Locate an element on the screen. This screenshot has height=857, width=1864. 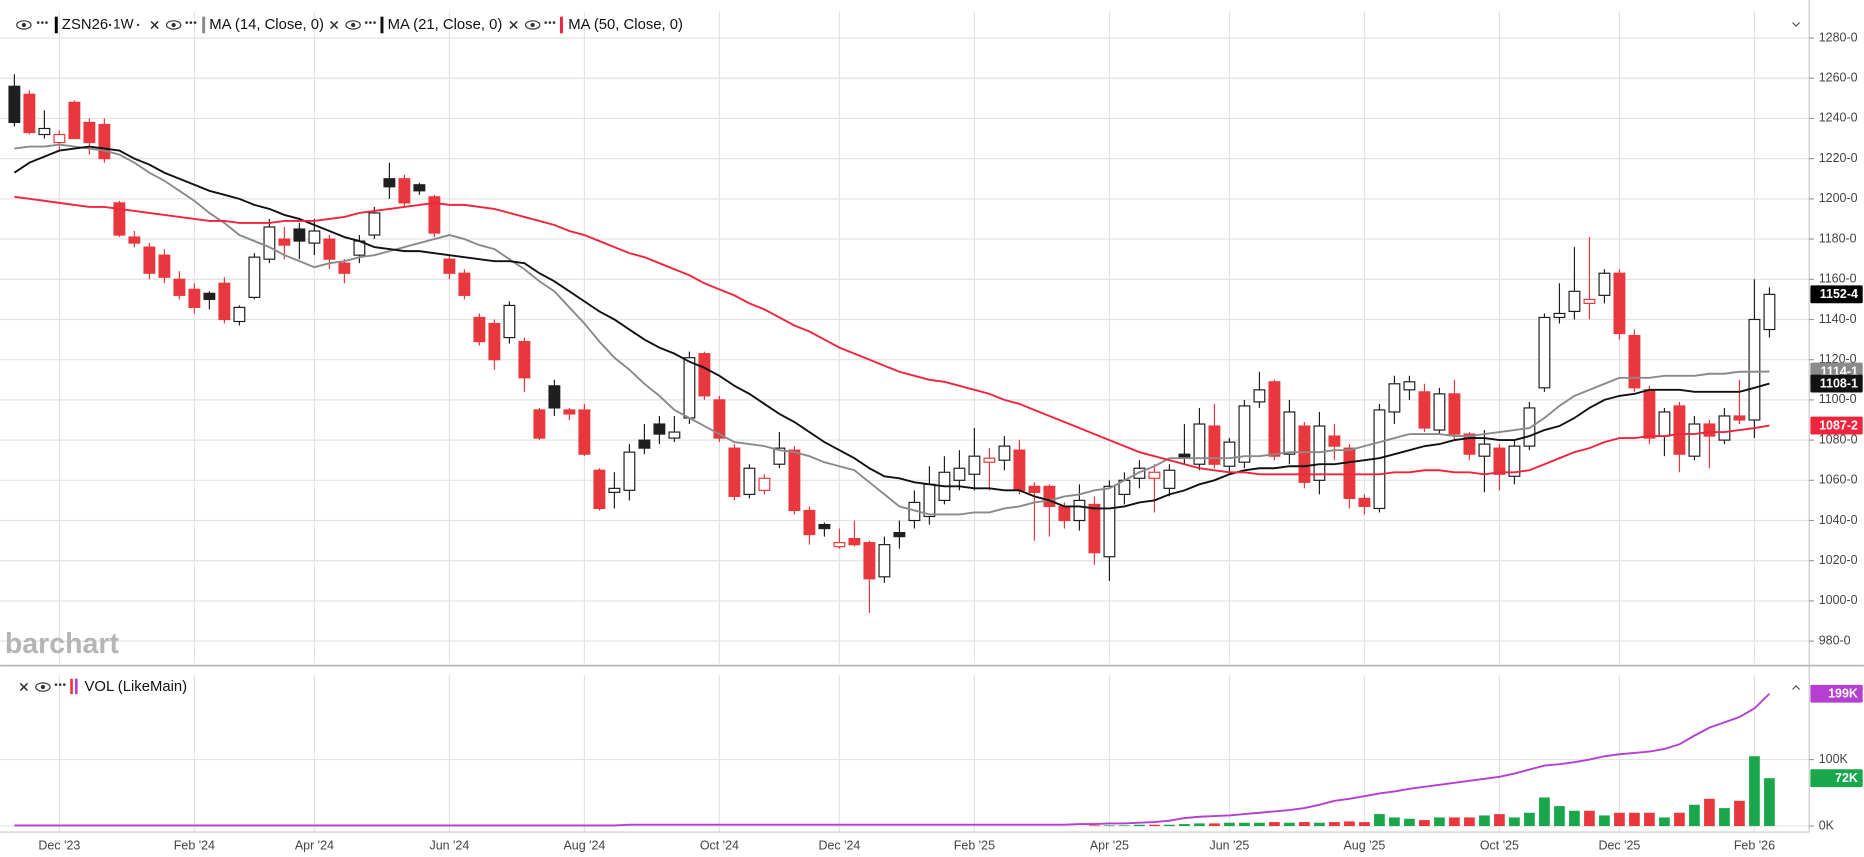
y-tick-label: 1220-0 is located at coordinates (1838, 158).